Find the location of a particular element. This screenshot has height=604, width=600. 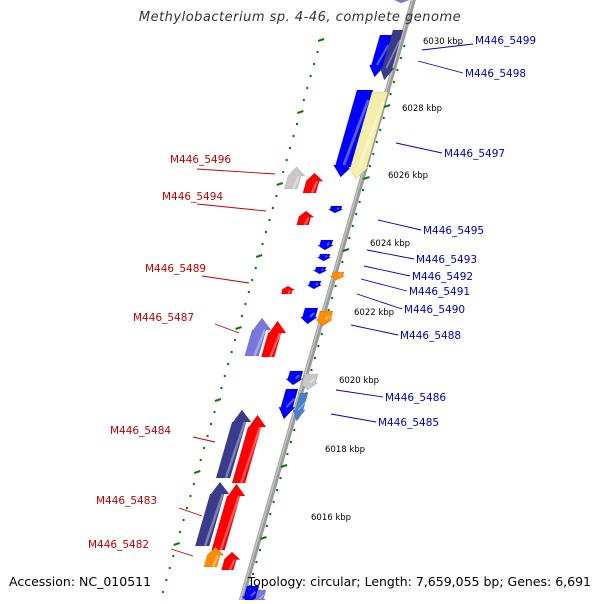

scale-label: 6022 kbp is located at coordinates (374, 313).